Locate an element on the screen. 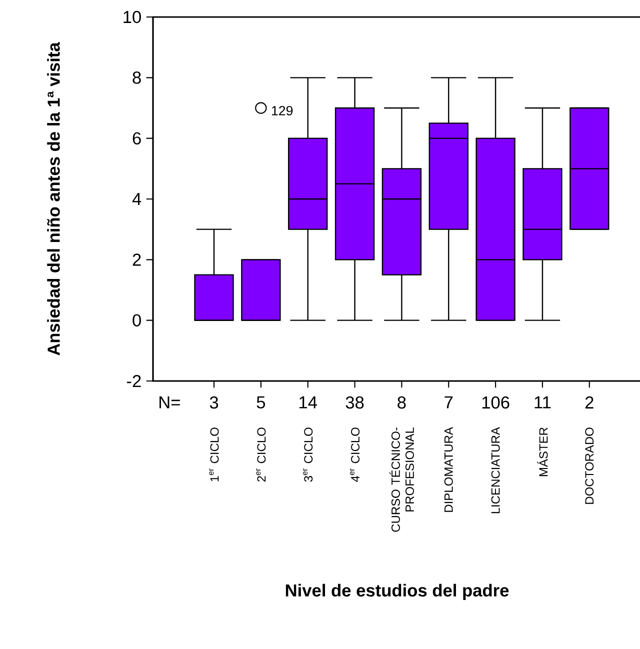 The height and width of the screenshot is (649, 640). text: 38 is located at coordinates (355, 402).